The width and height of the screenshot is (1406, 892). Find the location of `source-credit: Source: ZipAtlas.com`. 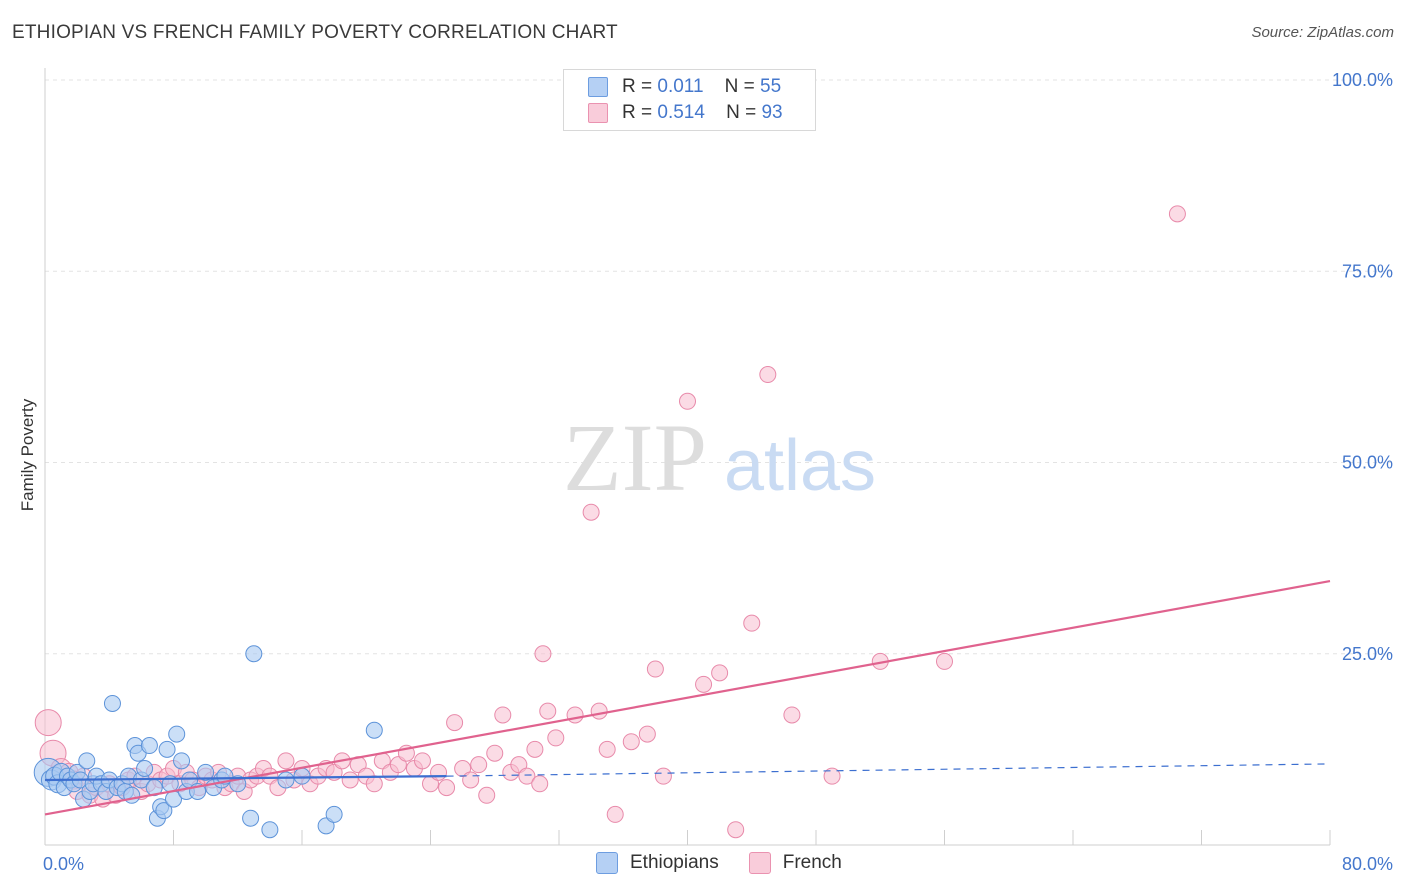

source-credit: Source: ZipAtlas.com is located at coordinates (1322, 32).